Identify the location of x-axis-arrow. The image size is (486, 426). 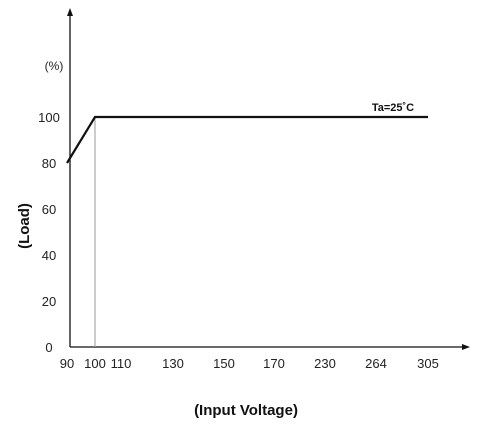
(466, 347).